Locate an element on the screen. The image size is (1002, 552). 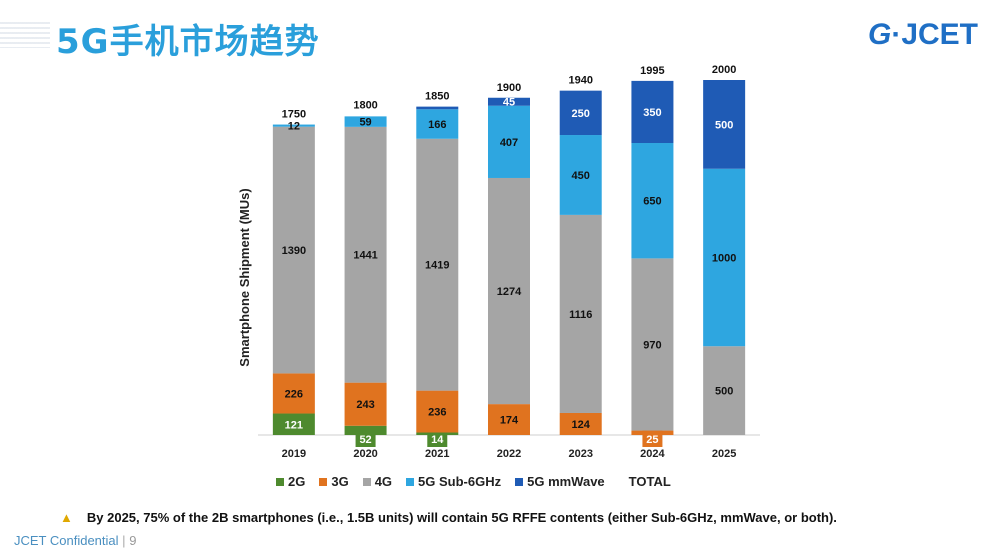
x-tick-label: 2024 is located at coordinates (652, 454).